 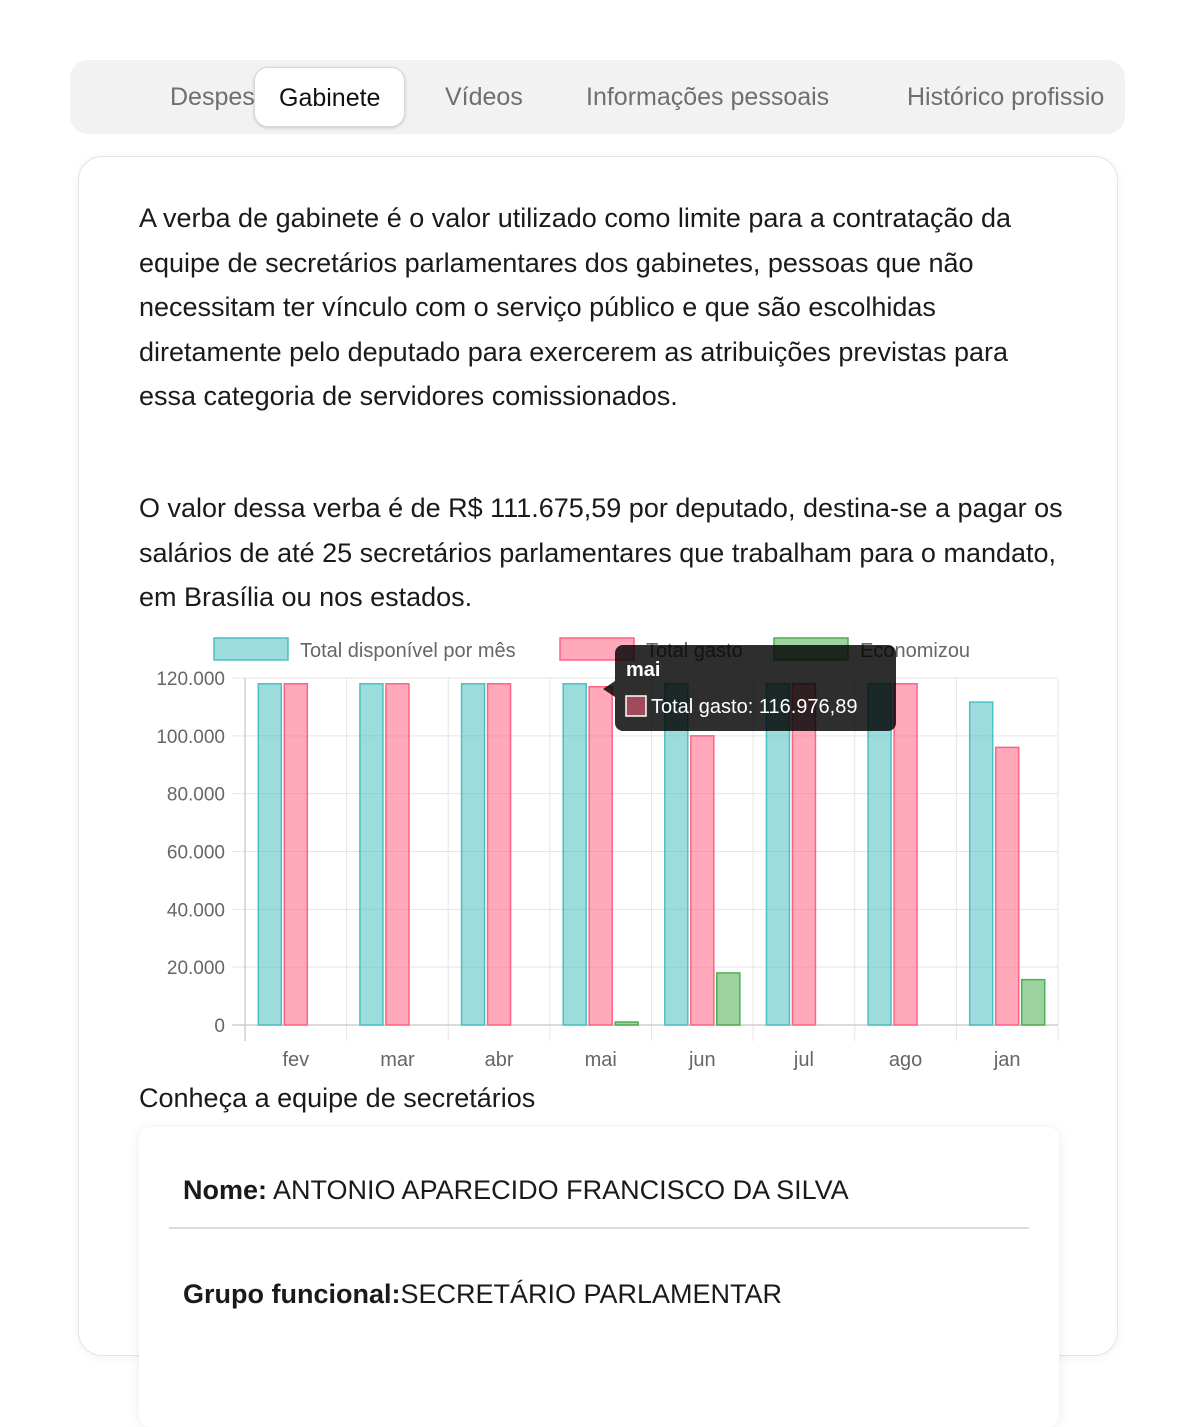 What do you see at coordinates (1007, 1060) in the screenshot?
I see `x-tick-label: jan` at bounding box center [1007, 1060].